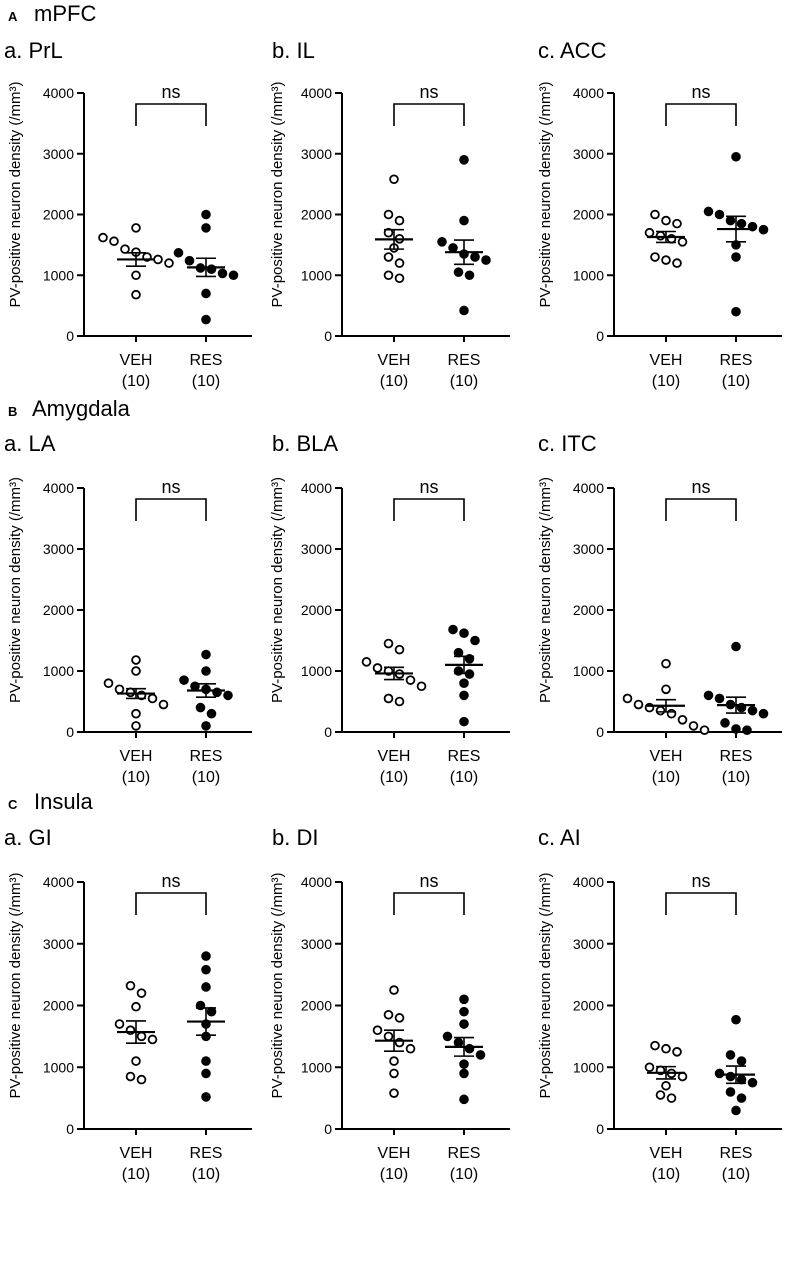 This screenshot has height=1270, width=789. What do you see at coordinates (13, 804) in the screenshot?
I see `section-letter: C` at bounding box center [13, 804].